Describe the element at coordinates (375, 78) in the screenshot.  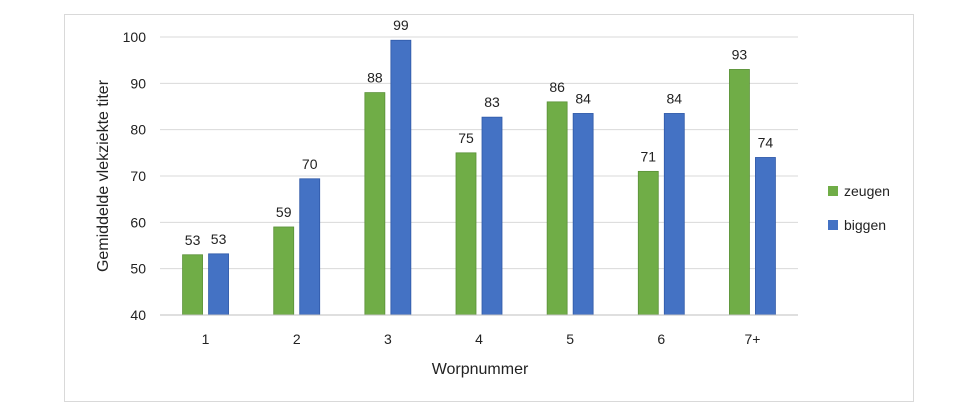
I see `data-label: 88` at that location.